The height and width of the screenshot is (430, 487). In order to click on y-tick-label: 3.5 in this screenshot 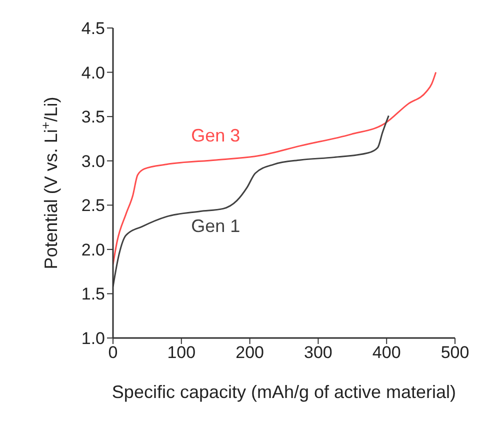, I will do `click(93, 117)`.